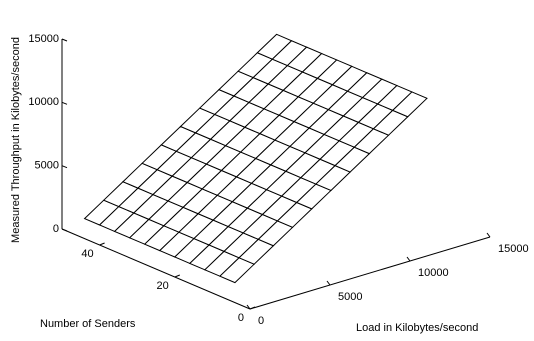 This screenshot has width=534, height=341. Describe the element at coordinates (88, 324) in the screenshot. I see `y-axis-label: Number of Senders` at that location.